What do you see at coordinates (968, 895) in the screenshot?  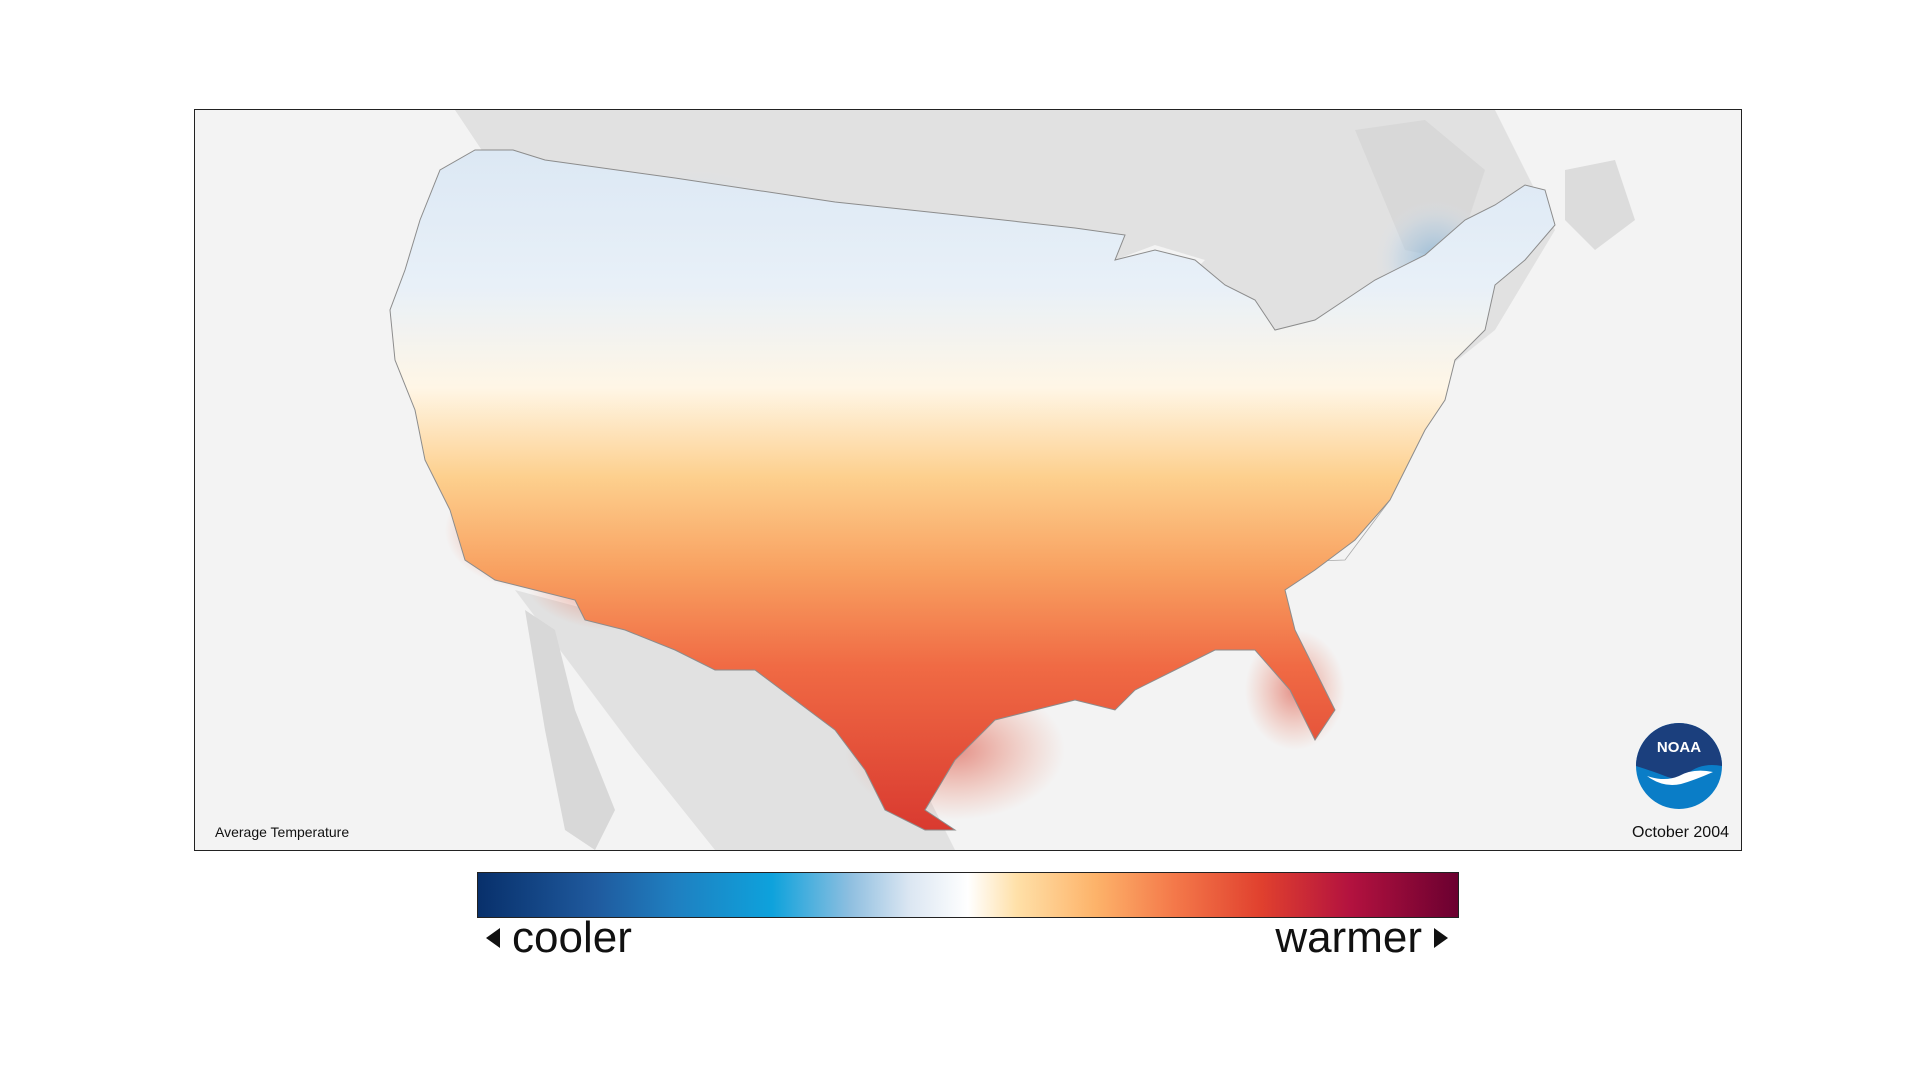 I see `color-scale-bar` at bounding box center [968, 895].